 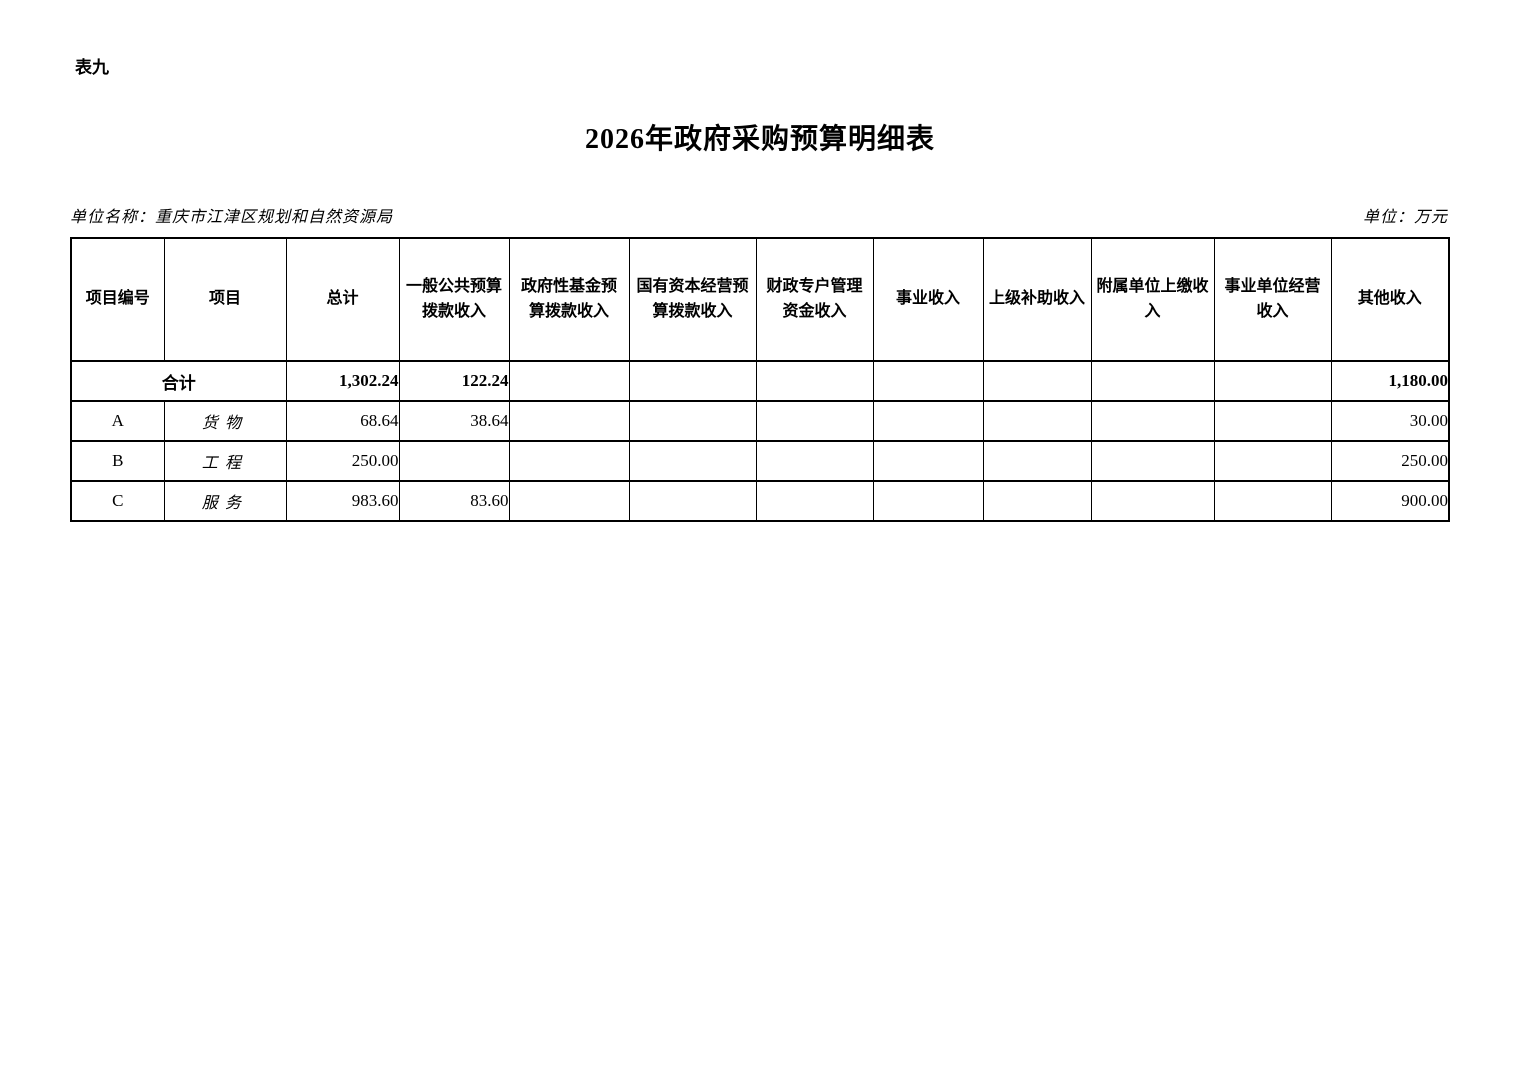 I want to click on col-header-govt-fund-budget: 政府性基金预算拨款收入, so click(x=569, y=299).